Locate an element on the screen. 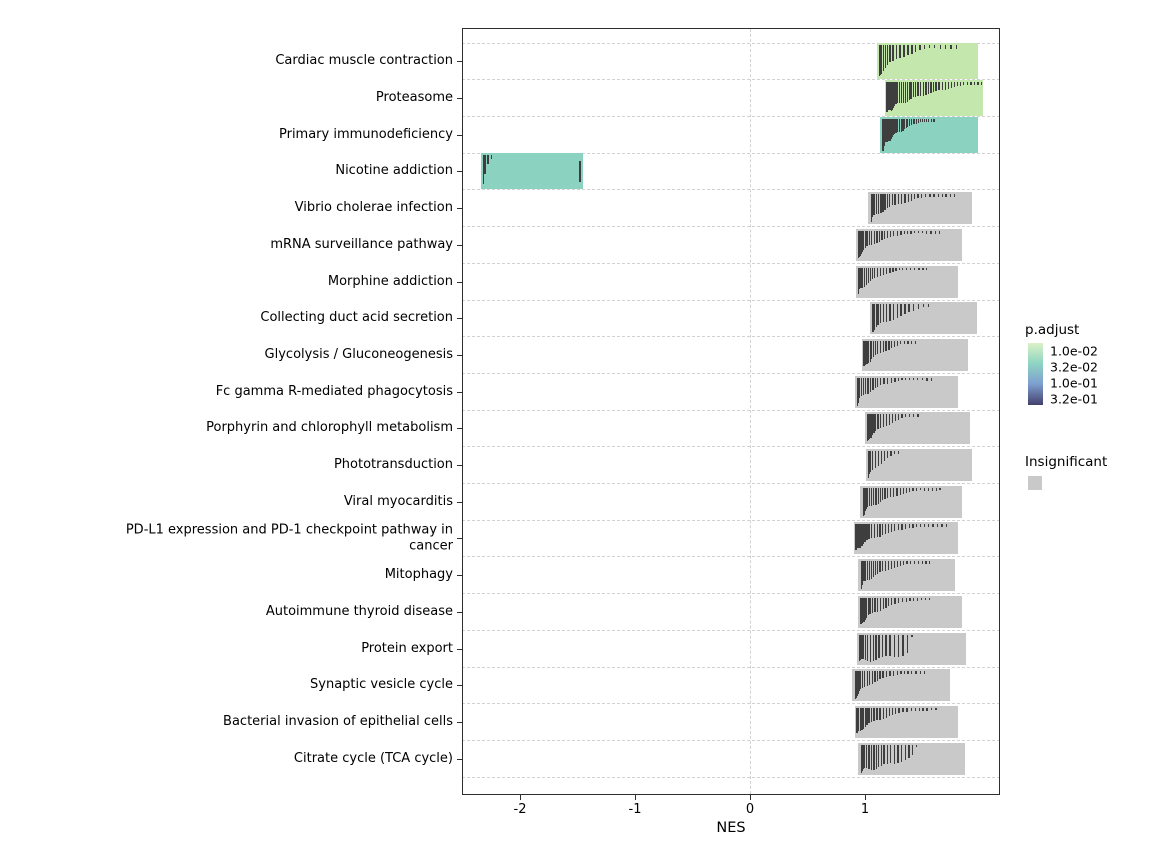  y-axis-label: Morphine addiction is located at coordinates (390, 281).